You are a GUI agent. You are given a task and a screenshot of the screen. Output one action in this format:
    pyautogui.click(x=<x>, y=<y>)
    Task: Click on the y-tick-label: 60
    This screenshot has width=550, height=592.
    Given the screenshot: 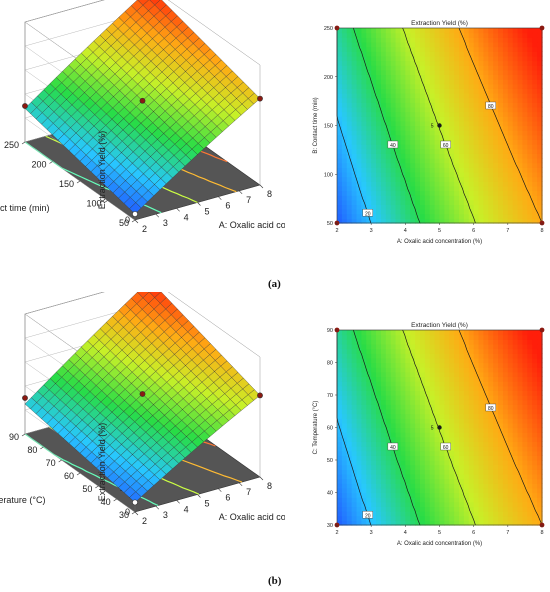 What is the action you would take?
    pyautogui.click(x=330, y=429)
    